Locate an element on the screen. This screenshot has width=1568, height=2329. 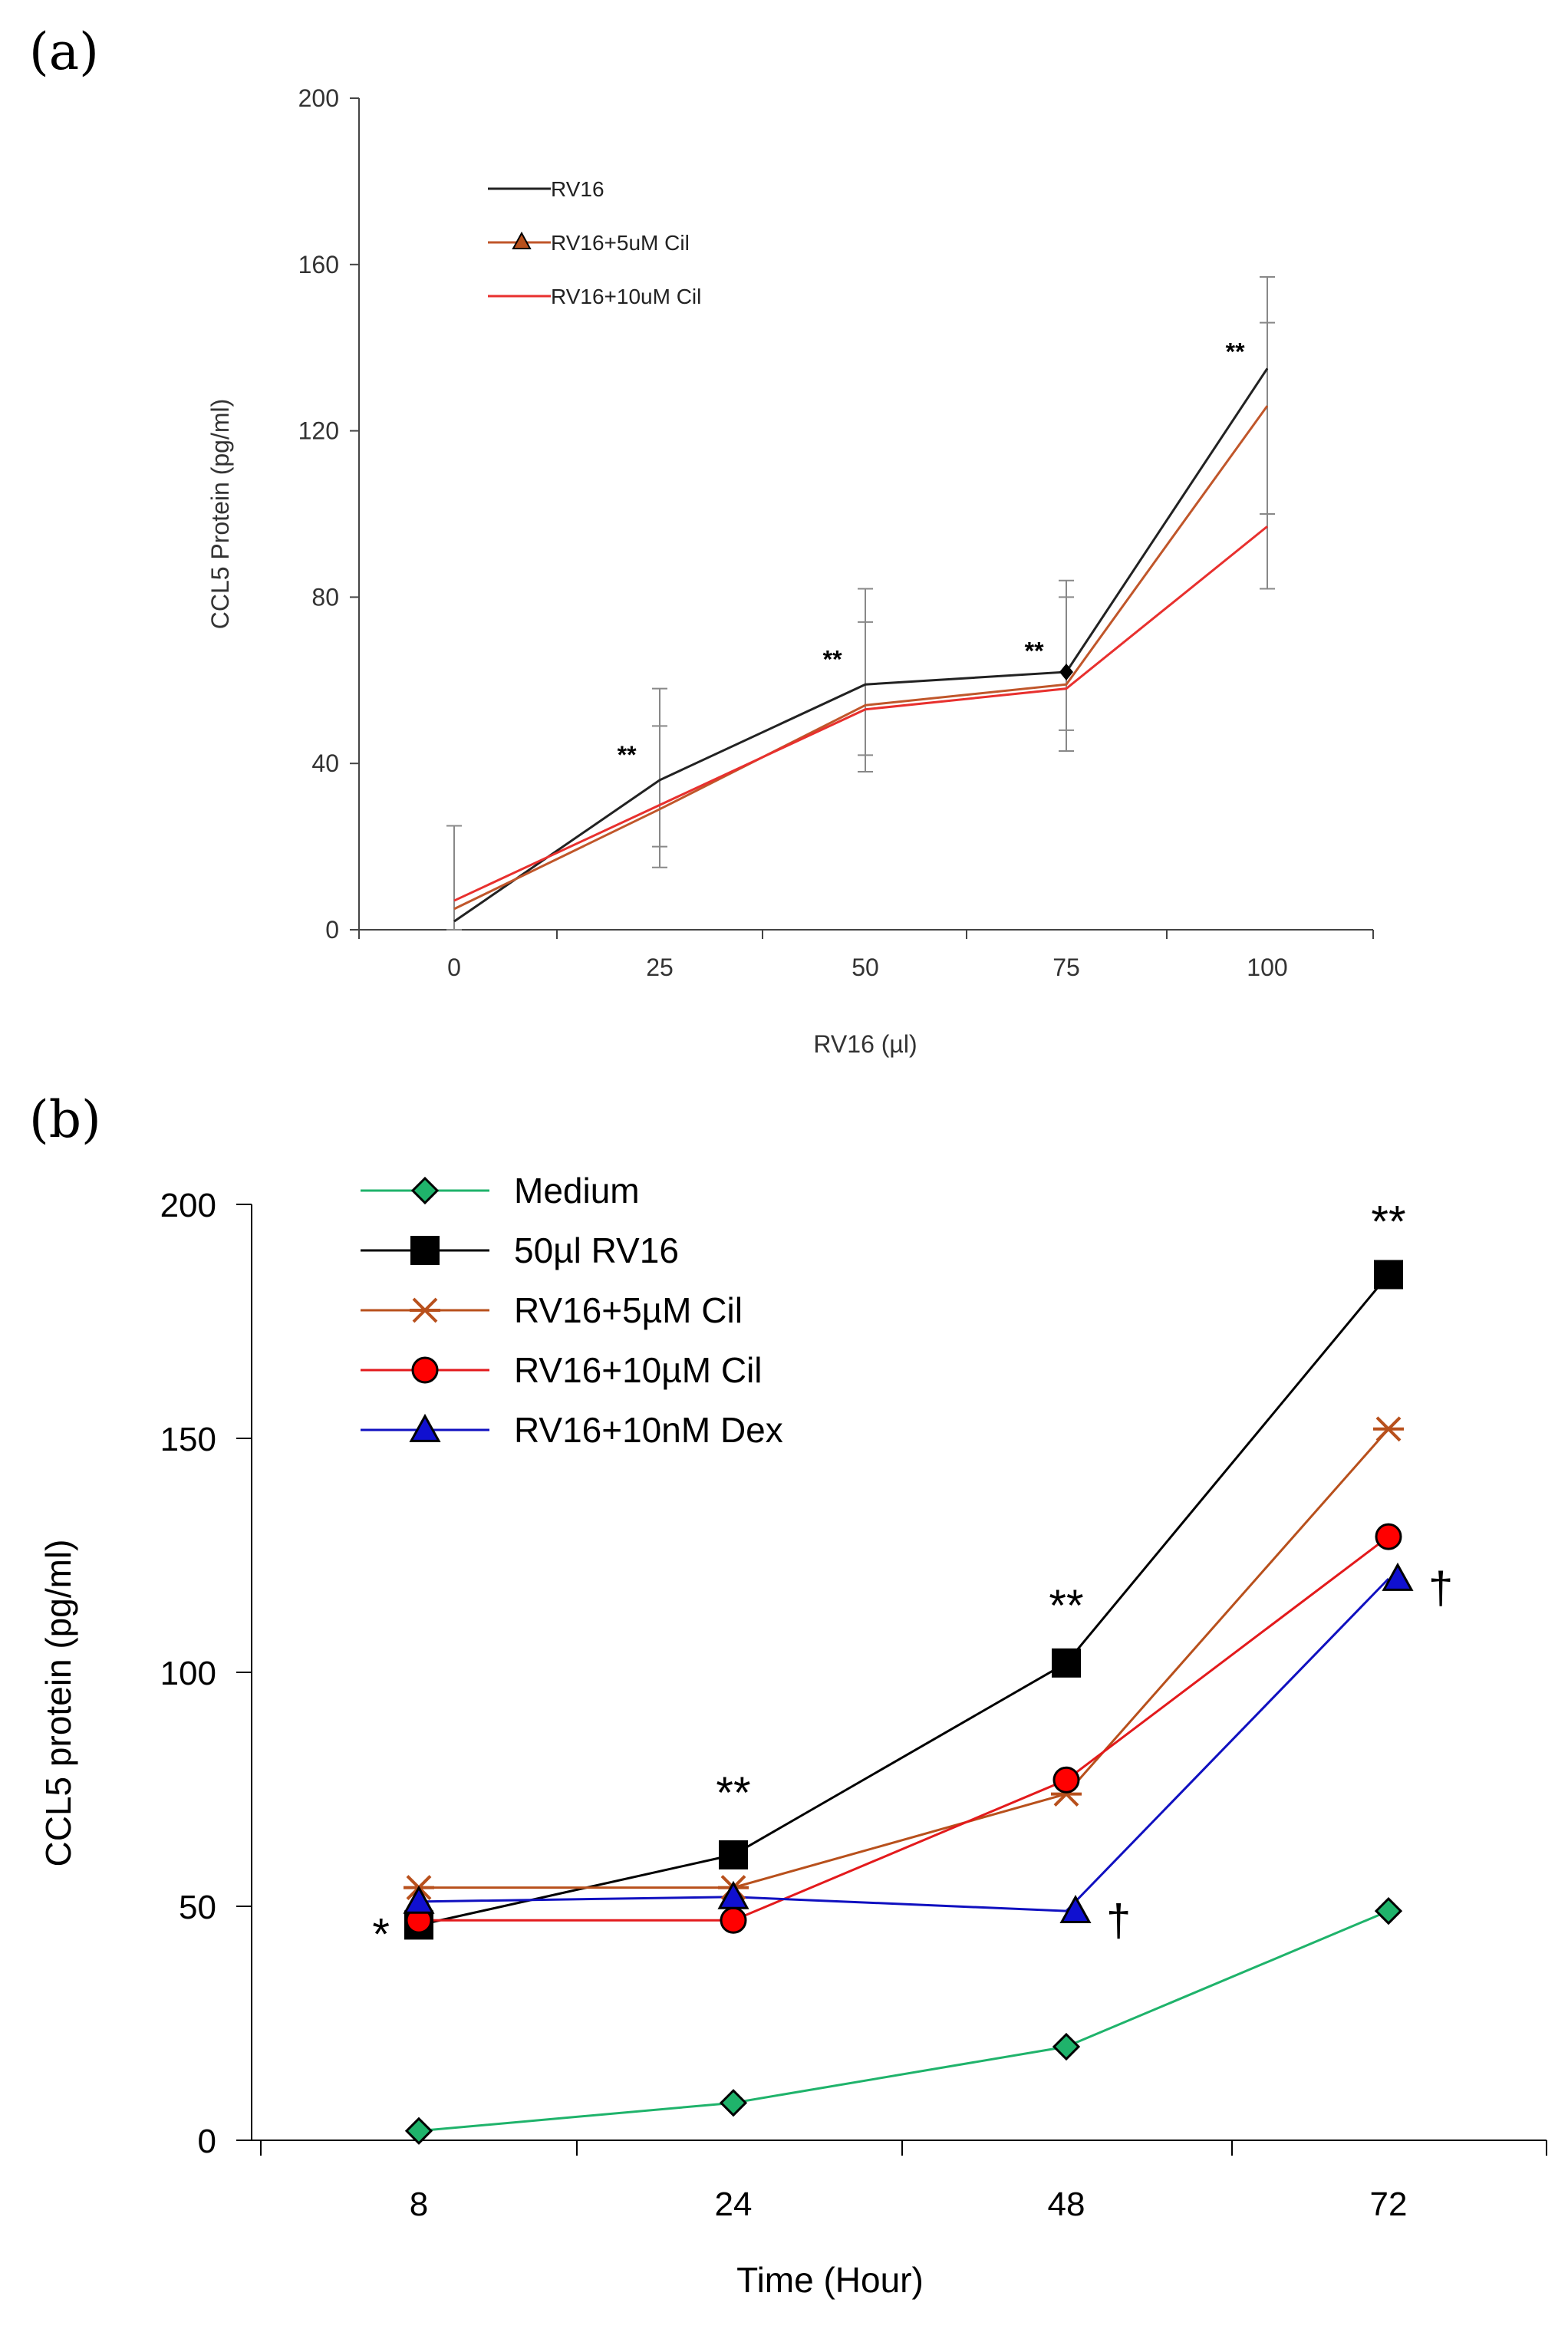
x-tick-label-a: 25 is located at coordinates (660, 967).